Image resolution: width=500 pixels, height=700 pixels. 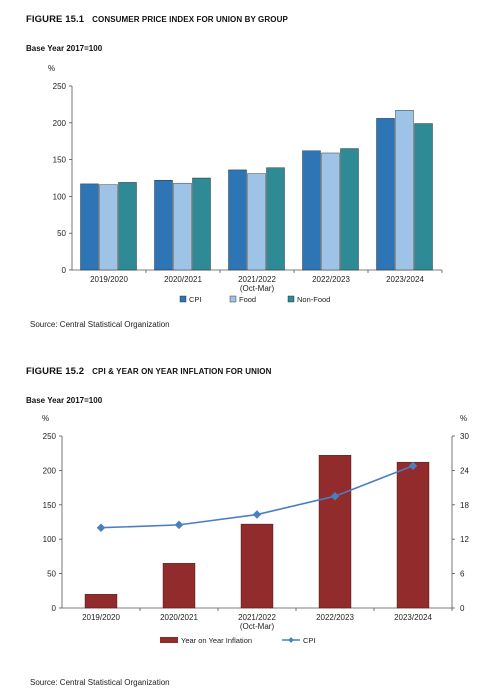 What do you see at coordinates (50, 470) in the screenshot?
I see `y-left-tick-label-200: 200` at bounding box center [50, 470].